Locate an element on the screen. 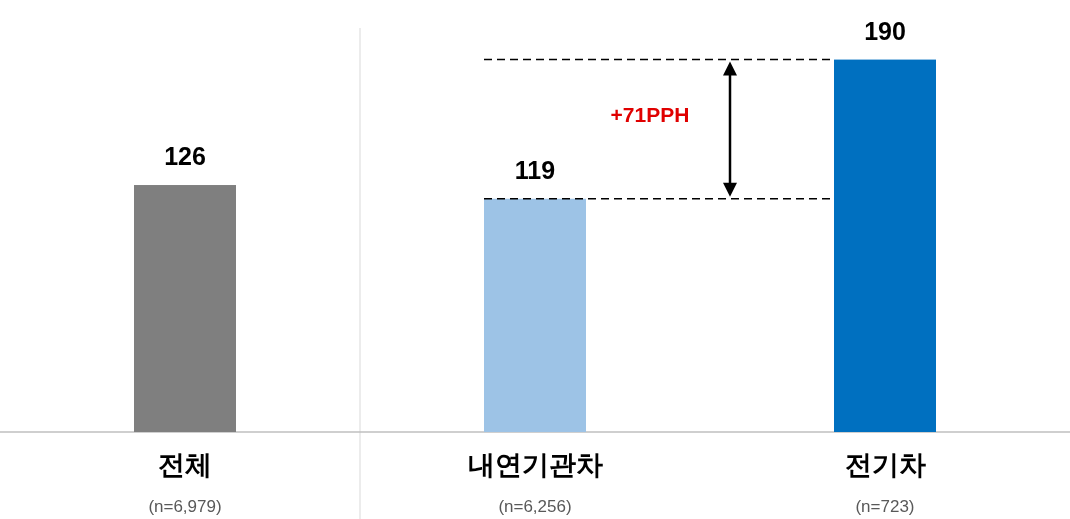 This screenshot has height=519, width=1070. data-label: 126 is located at coordinates (185, 156).